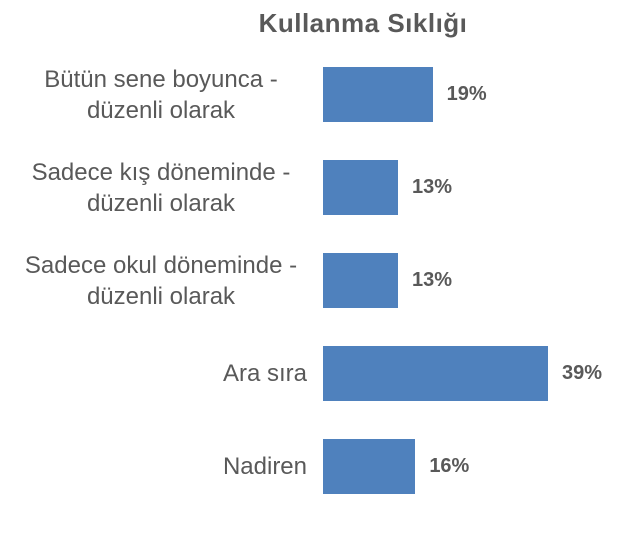  Describe the element at coordinates (466, 94) in the screenshot. I see `value-label: 19%` at that location.